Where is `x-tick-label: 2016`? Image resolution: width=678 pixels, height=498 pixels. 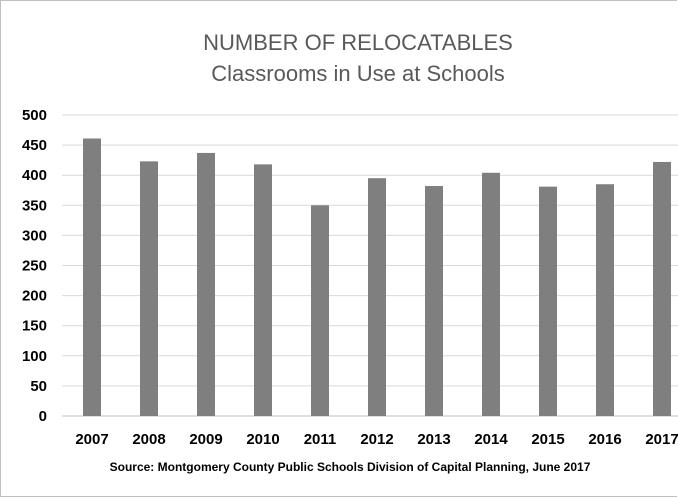
x-tick-label: 2016 is located at coordinates (604, 439).